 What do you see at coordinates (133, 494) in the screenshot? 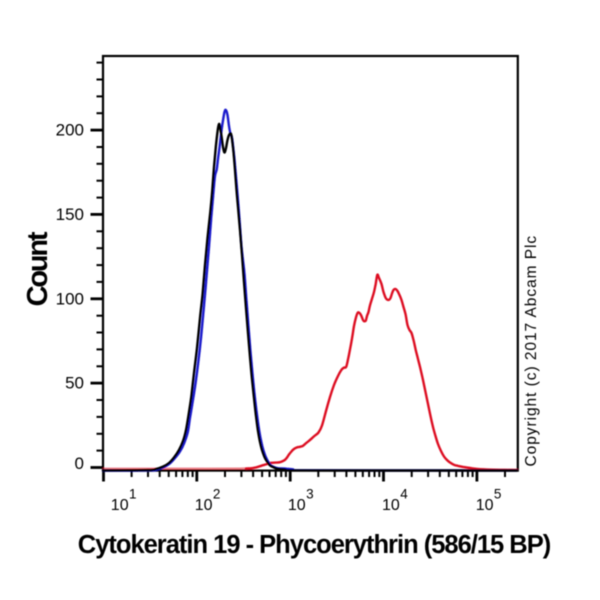
I see `svg-text: 1` at bounding box center [133, 494].